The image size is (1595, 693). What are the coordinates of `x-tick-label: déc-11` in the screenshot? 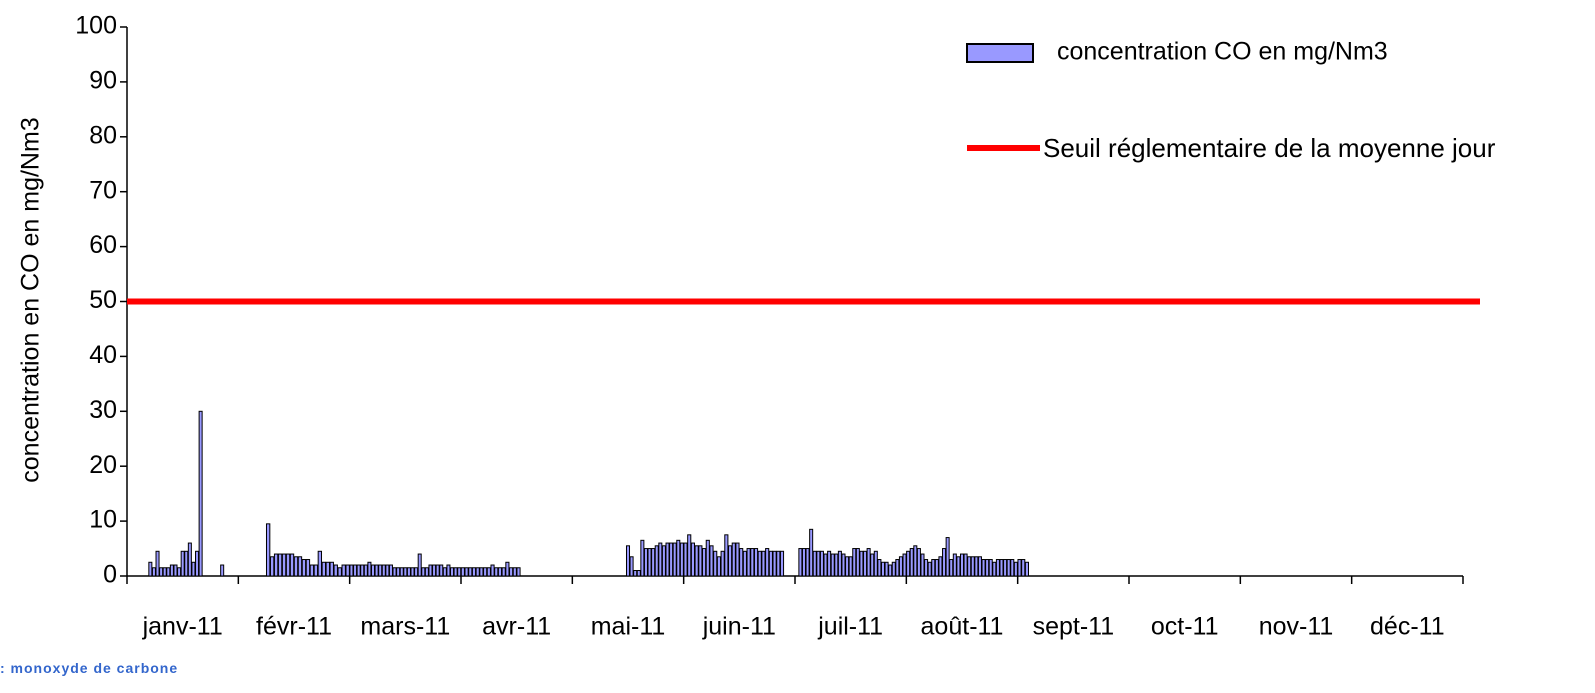 It's located at (1407, 627).